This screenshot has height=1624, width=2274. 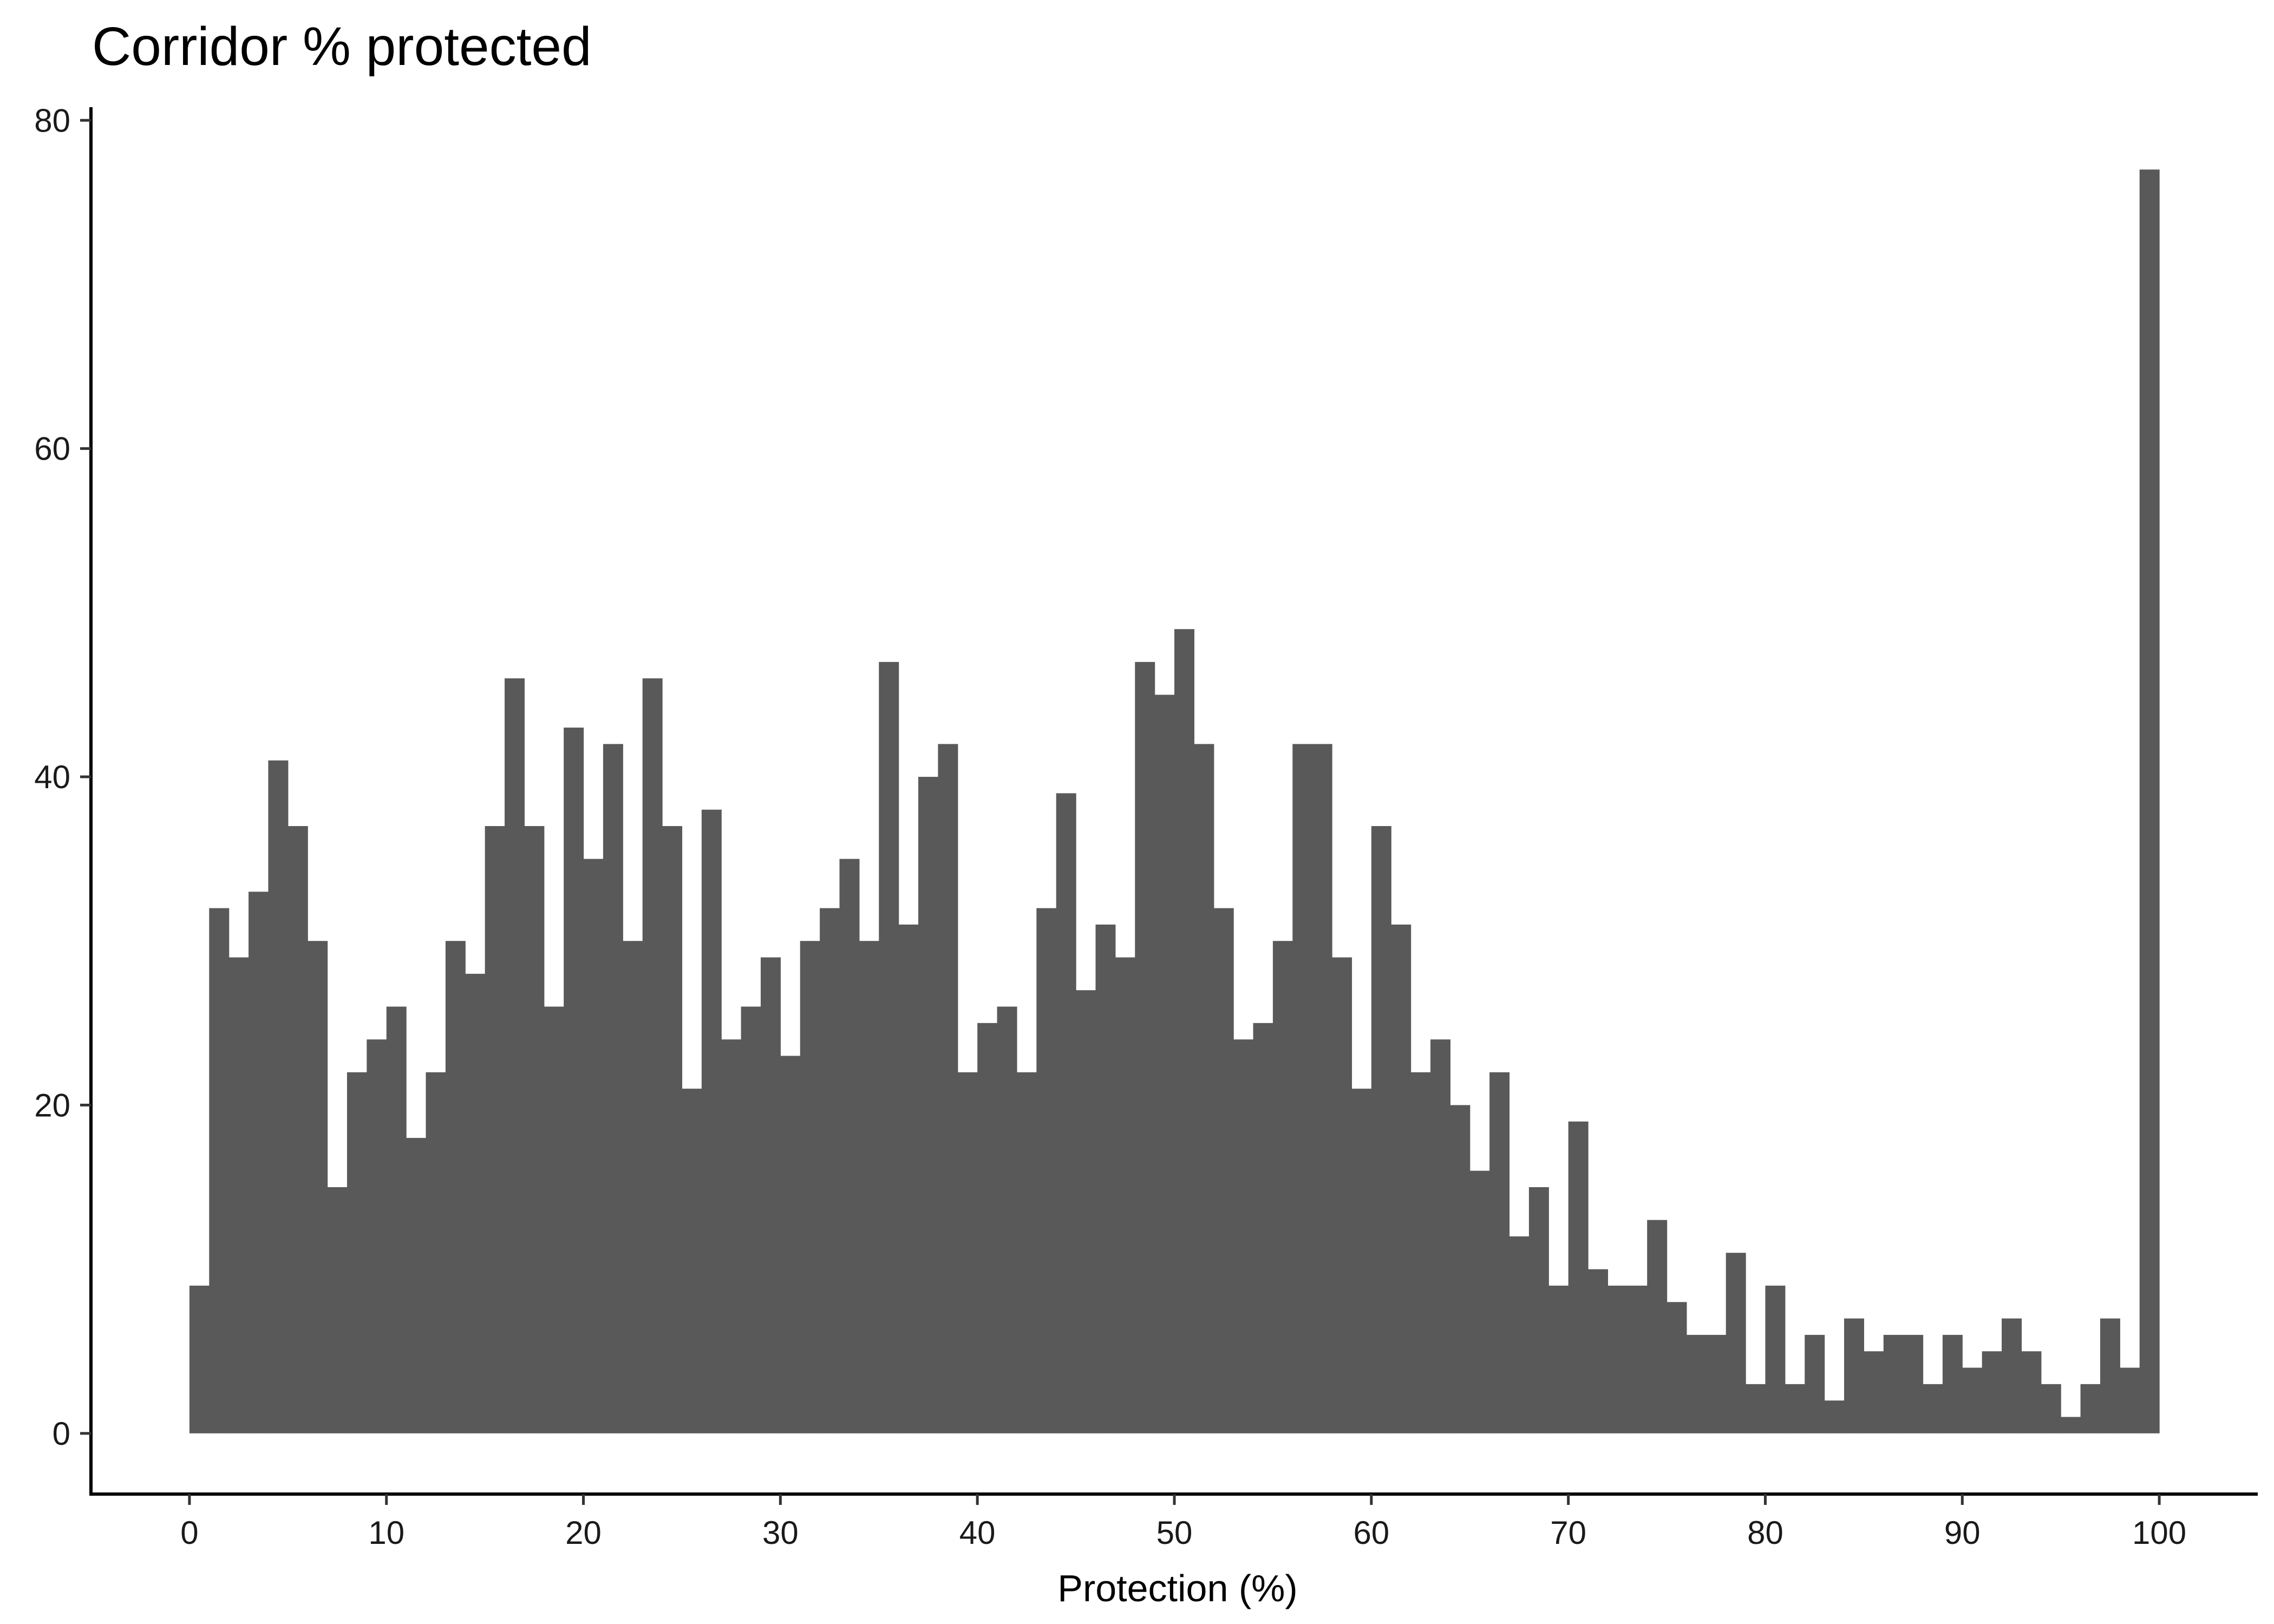 What do you see at coordinates (52, 120) in the screenshot?
I see `y-tick-label: 80` at bounding box center [52, 120].